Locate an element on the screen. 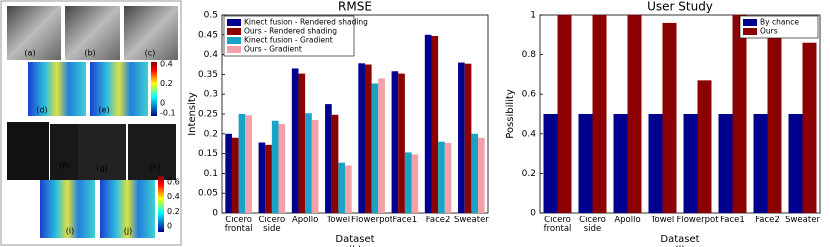  x-tick-label-box: Cicero frontal is located at coordinates (557, 225).